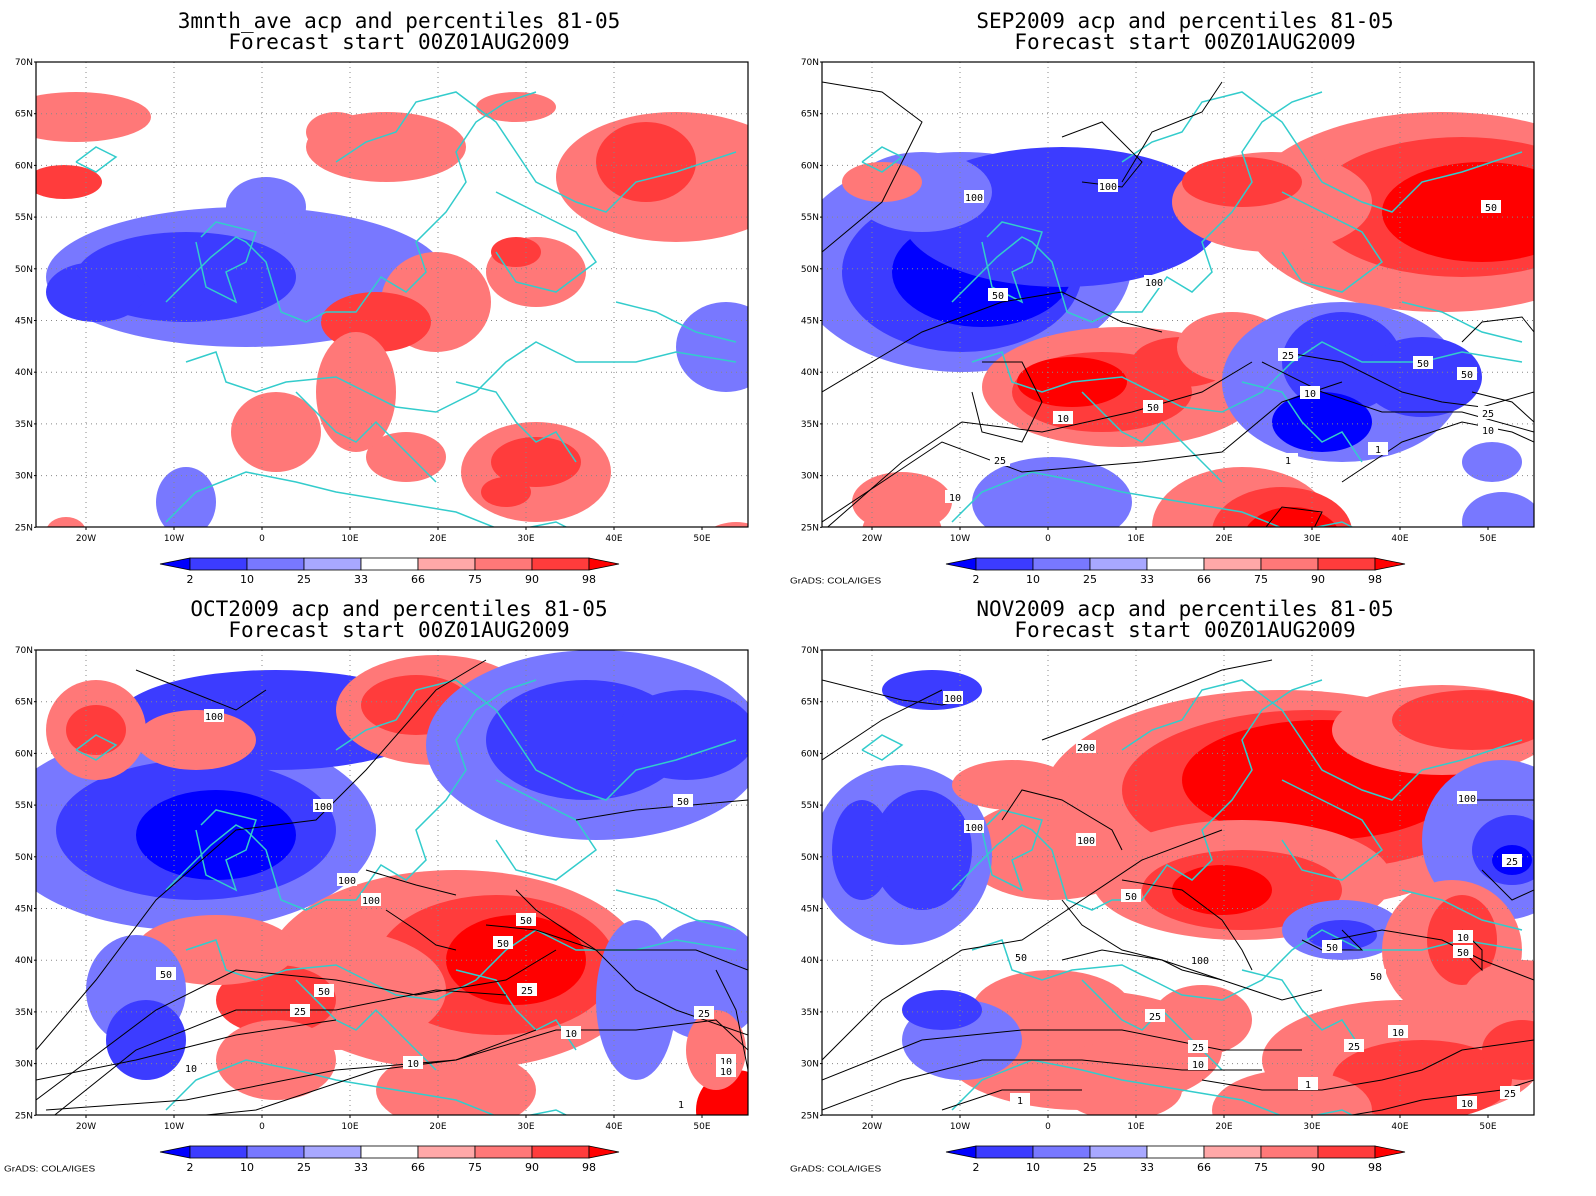 Image resolution: width=1596 pixels, height=1196 pixels. What do you see at coordinates (24, 166) in the screenshot?
I see `lat-label: 60N` at bounding box center [24, 166].